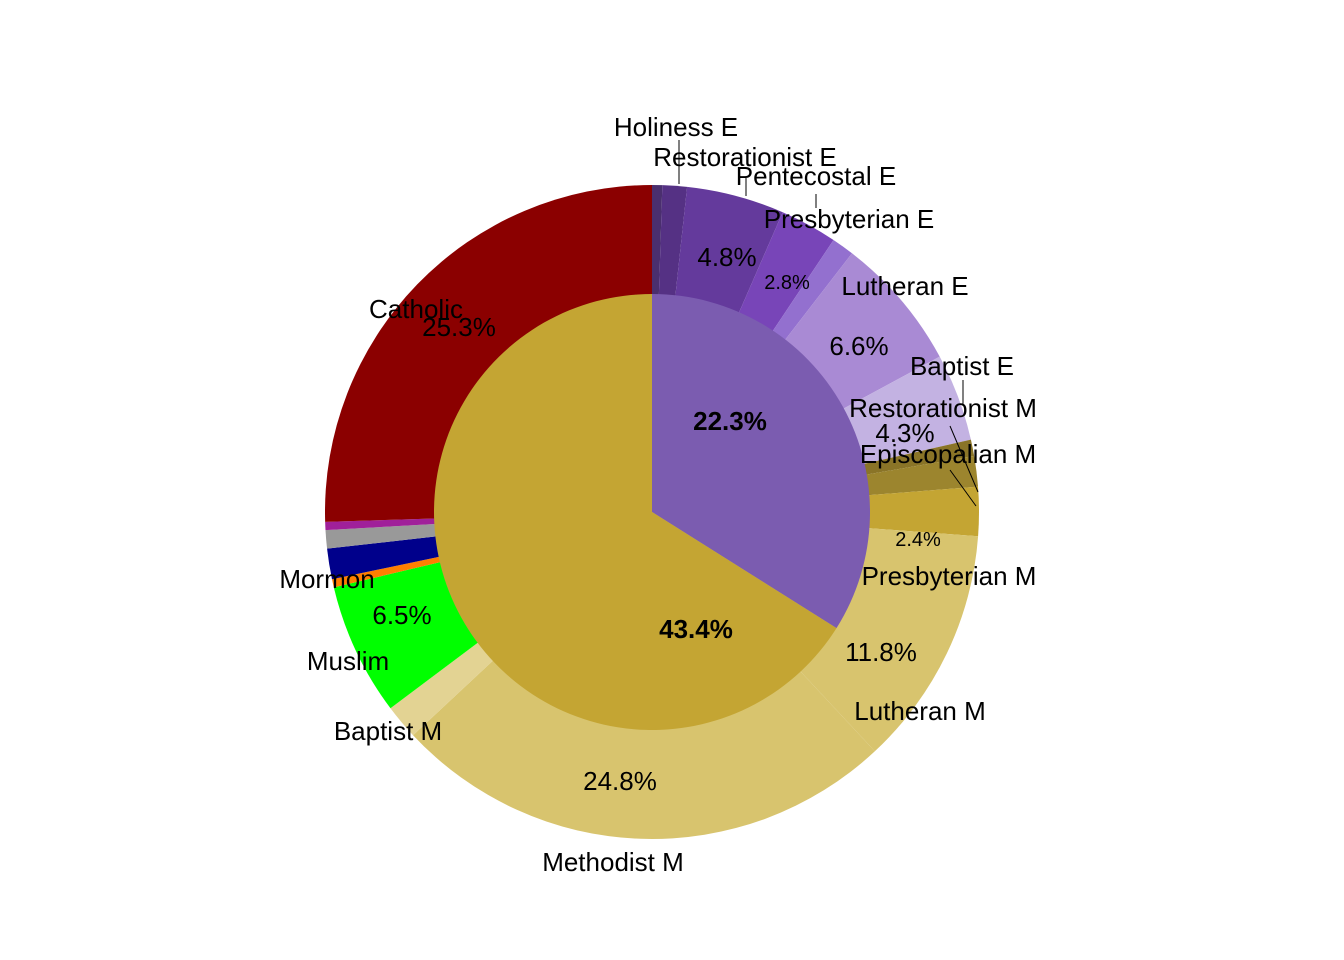  I want to click on percent-label: 4.3%, so click(904, 433).